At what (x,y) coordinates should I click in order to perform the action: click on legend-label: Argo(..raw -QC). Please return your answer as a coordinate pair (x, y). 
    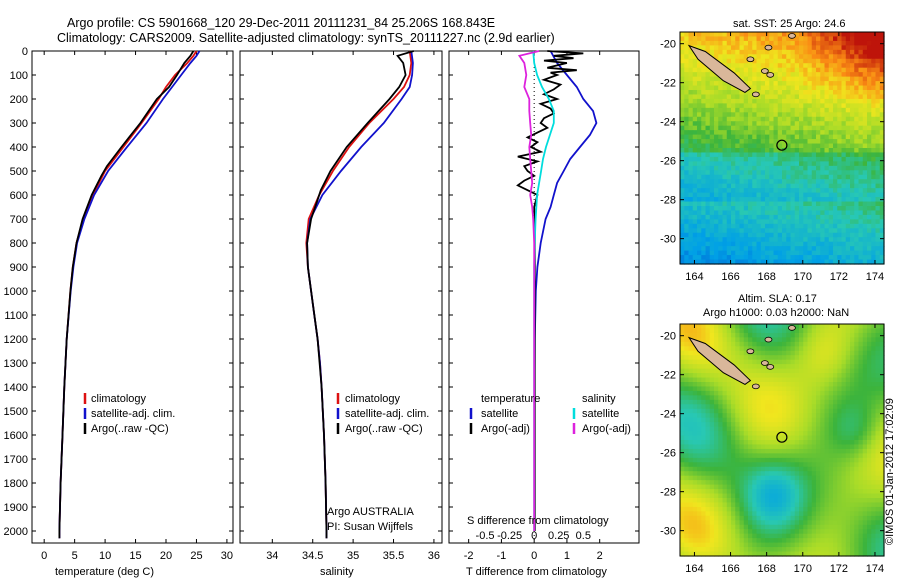
    Looking at the image, I should click on (384, 429).